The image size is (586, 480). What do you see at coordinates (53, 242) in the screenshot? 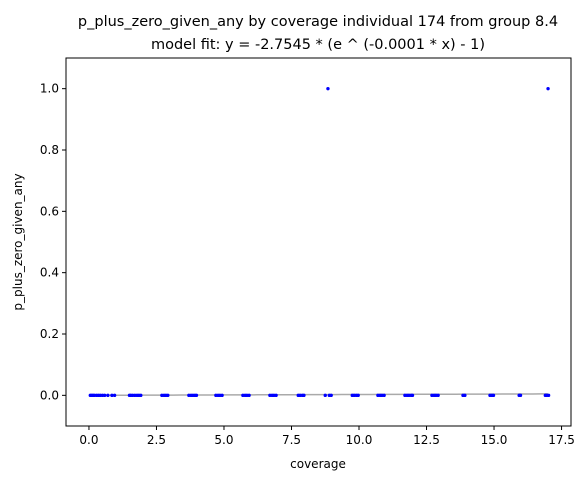
I see `y-axis-ticks: 0.0 0.2 0.4 0.6 0.8 1.0` at bounding box center [53, 242].